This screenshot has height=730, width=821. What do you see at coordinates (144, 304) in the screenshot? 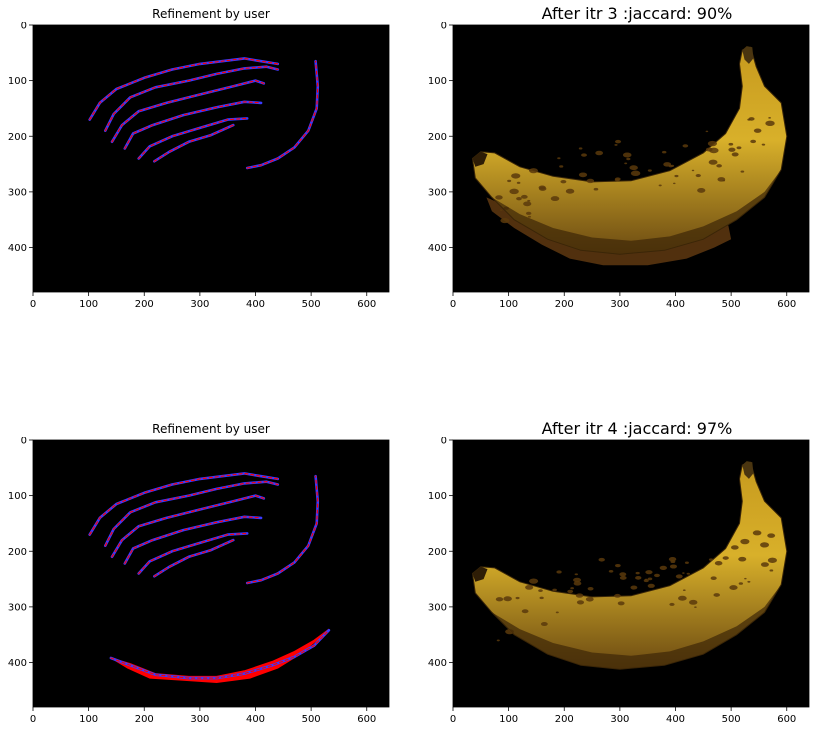
I see `x-tick-label: 200` at bounding box center [144, 304].